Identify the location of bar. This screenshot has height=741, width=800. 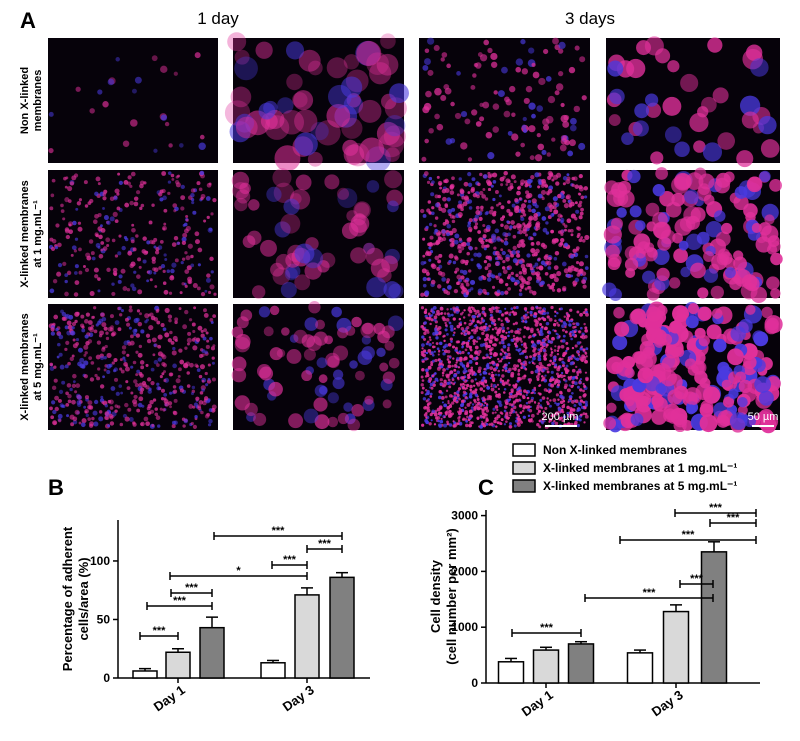
(273, 670).